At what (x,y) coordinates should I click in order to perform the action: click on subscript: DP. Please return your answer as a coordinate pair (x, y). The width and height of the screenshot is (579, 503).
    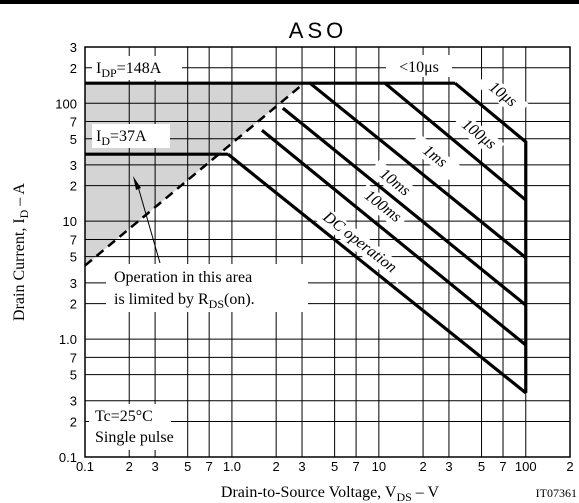
    Looking at the image, I should click on (109, 73).